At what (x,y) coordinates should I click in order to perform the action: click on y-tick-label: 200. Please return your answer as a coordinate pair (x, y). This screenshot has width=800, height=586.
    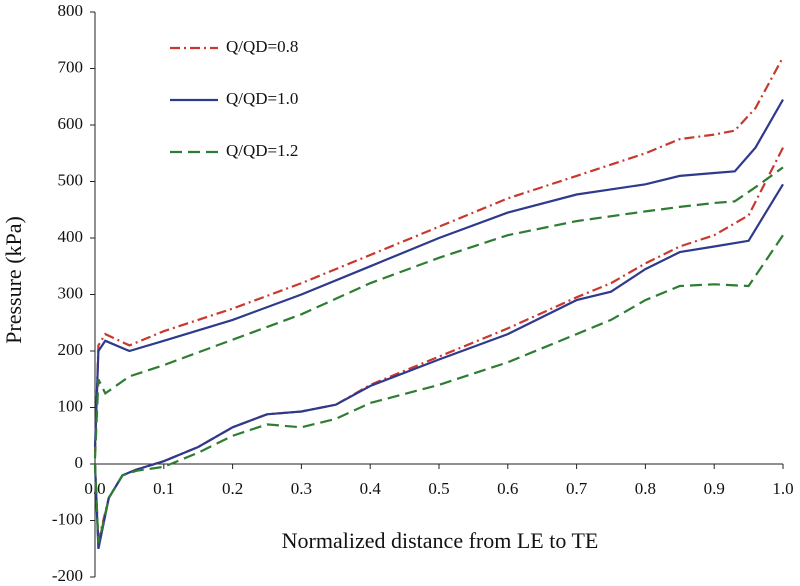
    Looking at the image, I should click on (71, 349).